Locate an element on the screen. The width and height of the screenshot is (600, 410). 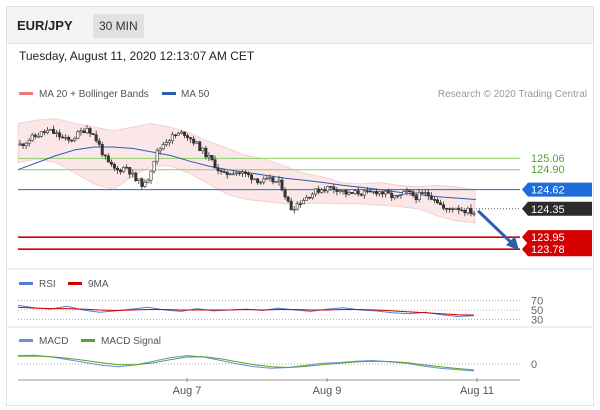
macd-legend-label: MACD is located at coordinates (53, 341).